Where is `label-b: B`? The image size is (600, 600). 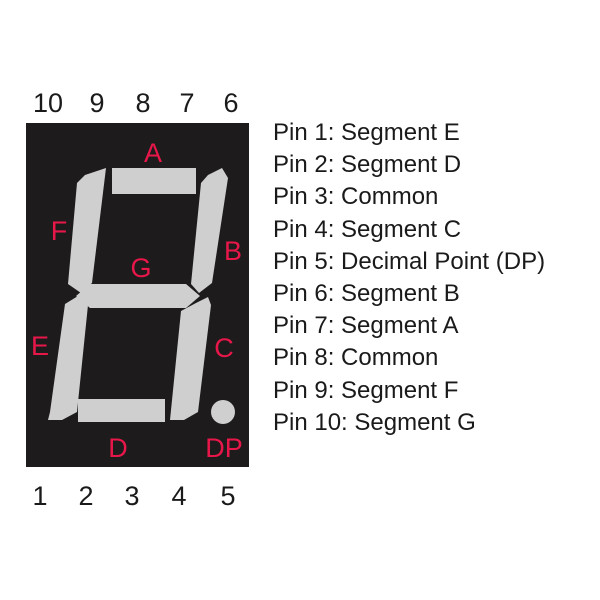
label-b: B is located at coordinates (233, 251).